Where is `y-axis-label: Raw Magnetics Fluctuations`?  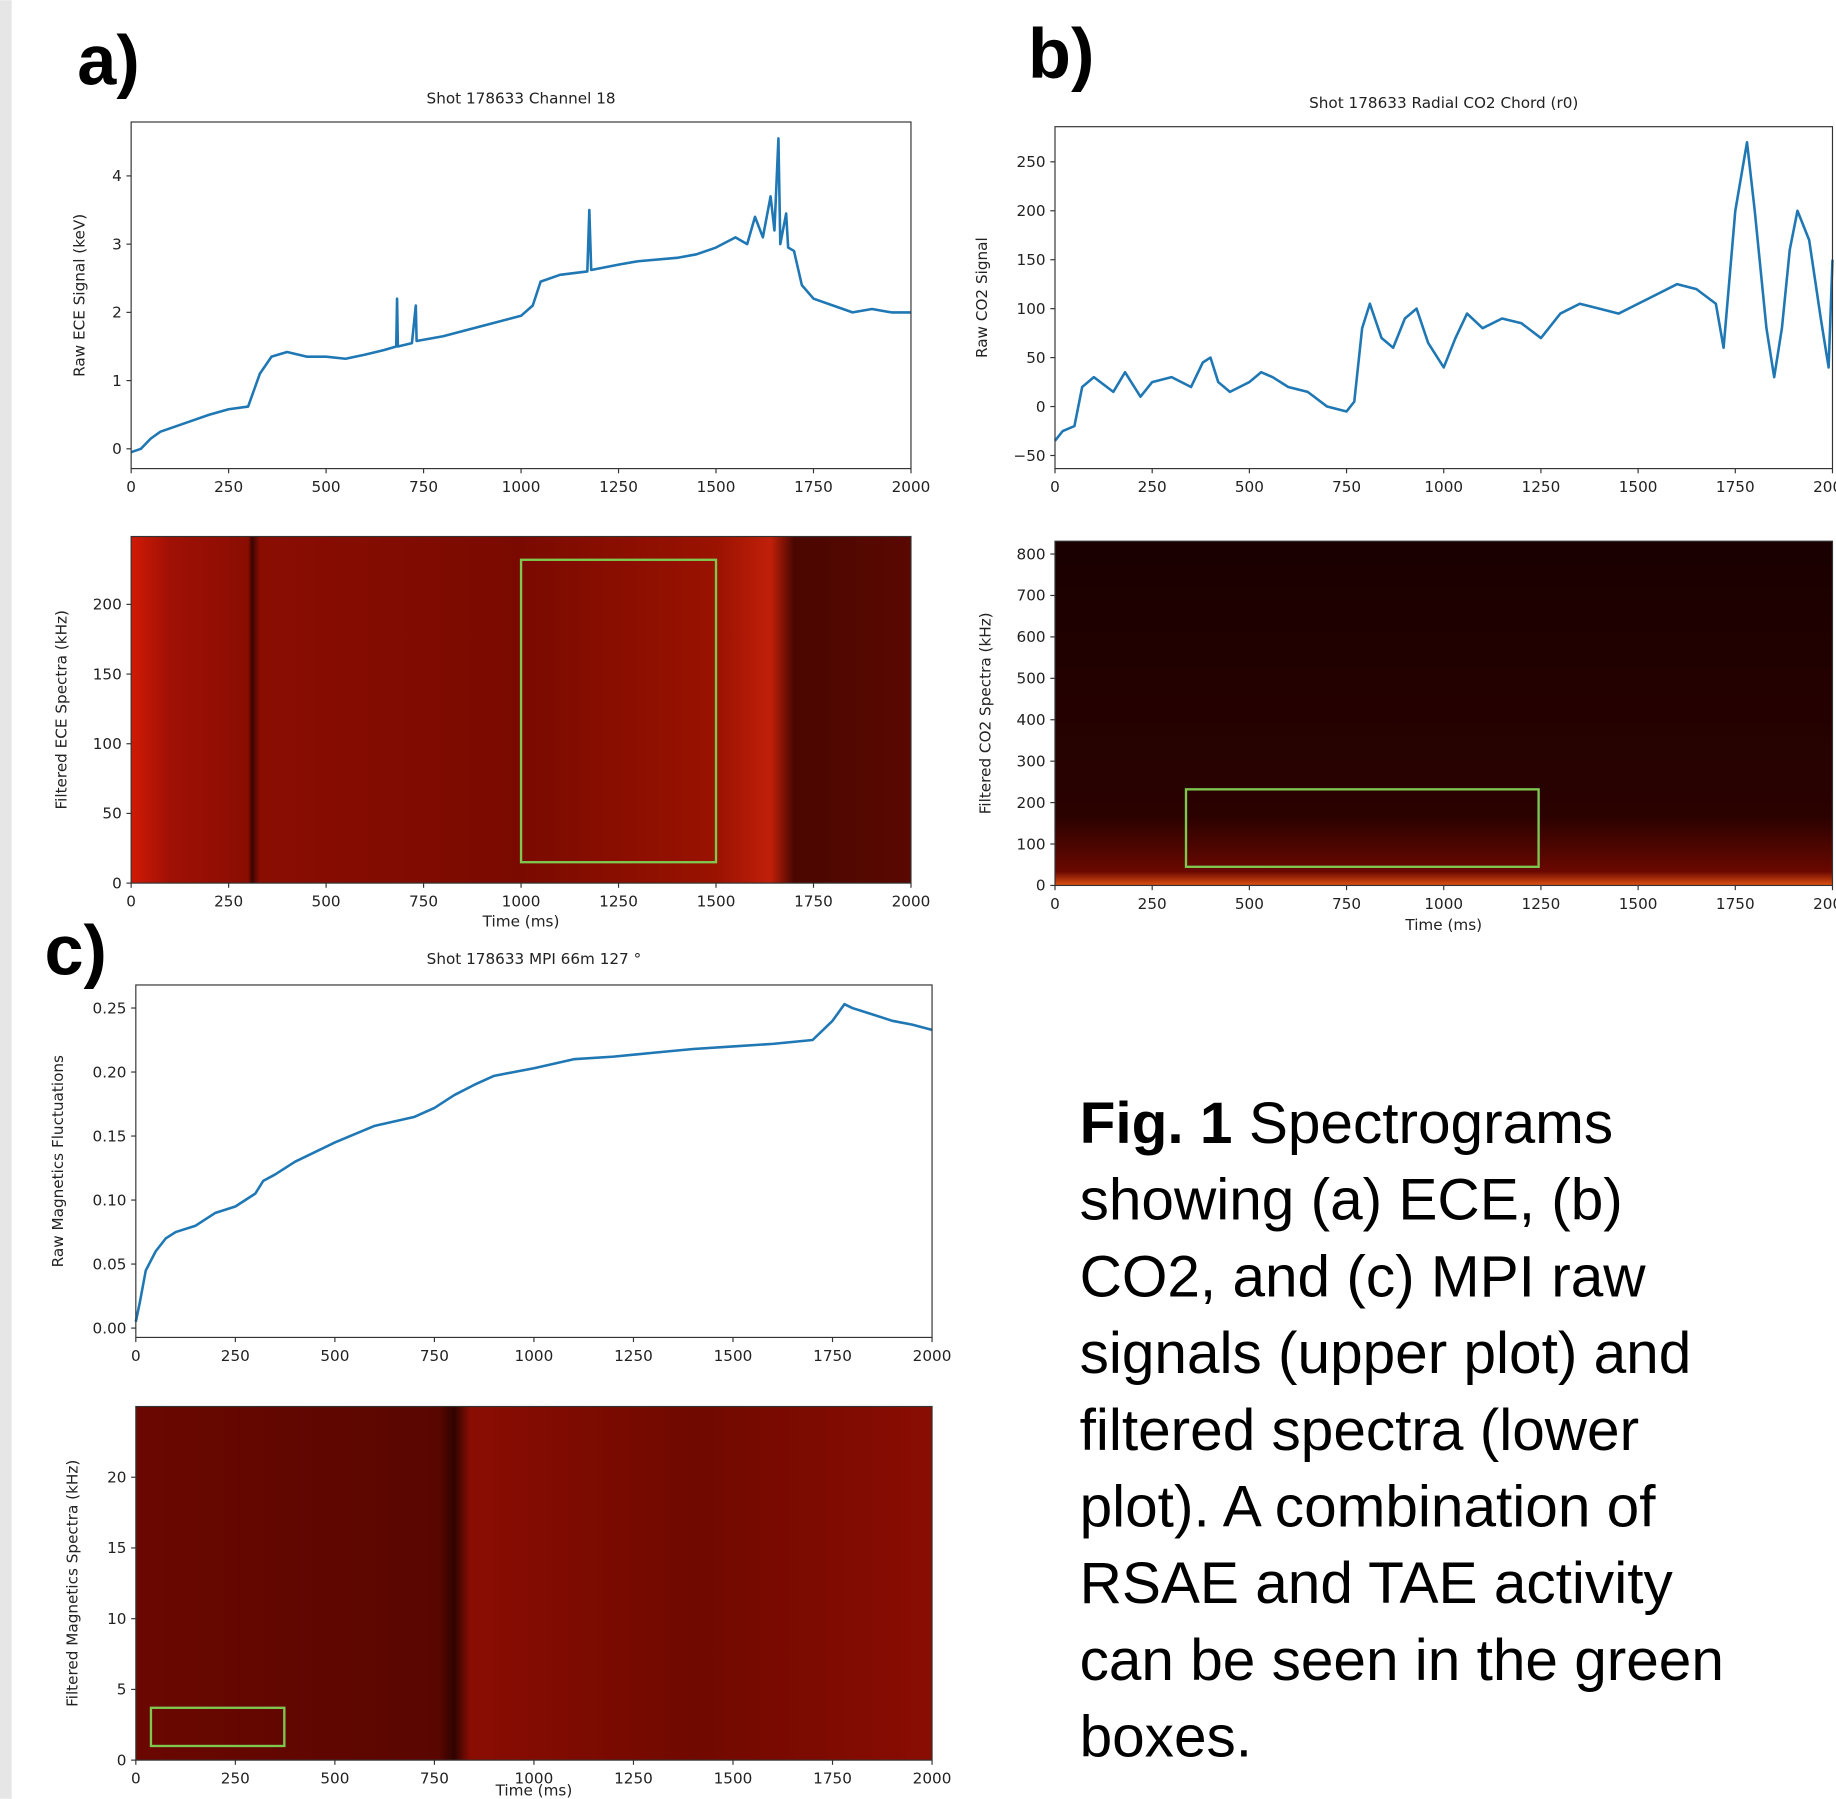
y-axis-label: Raw Magnetics Fluctuations is located at coordinates (58, 1161).